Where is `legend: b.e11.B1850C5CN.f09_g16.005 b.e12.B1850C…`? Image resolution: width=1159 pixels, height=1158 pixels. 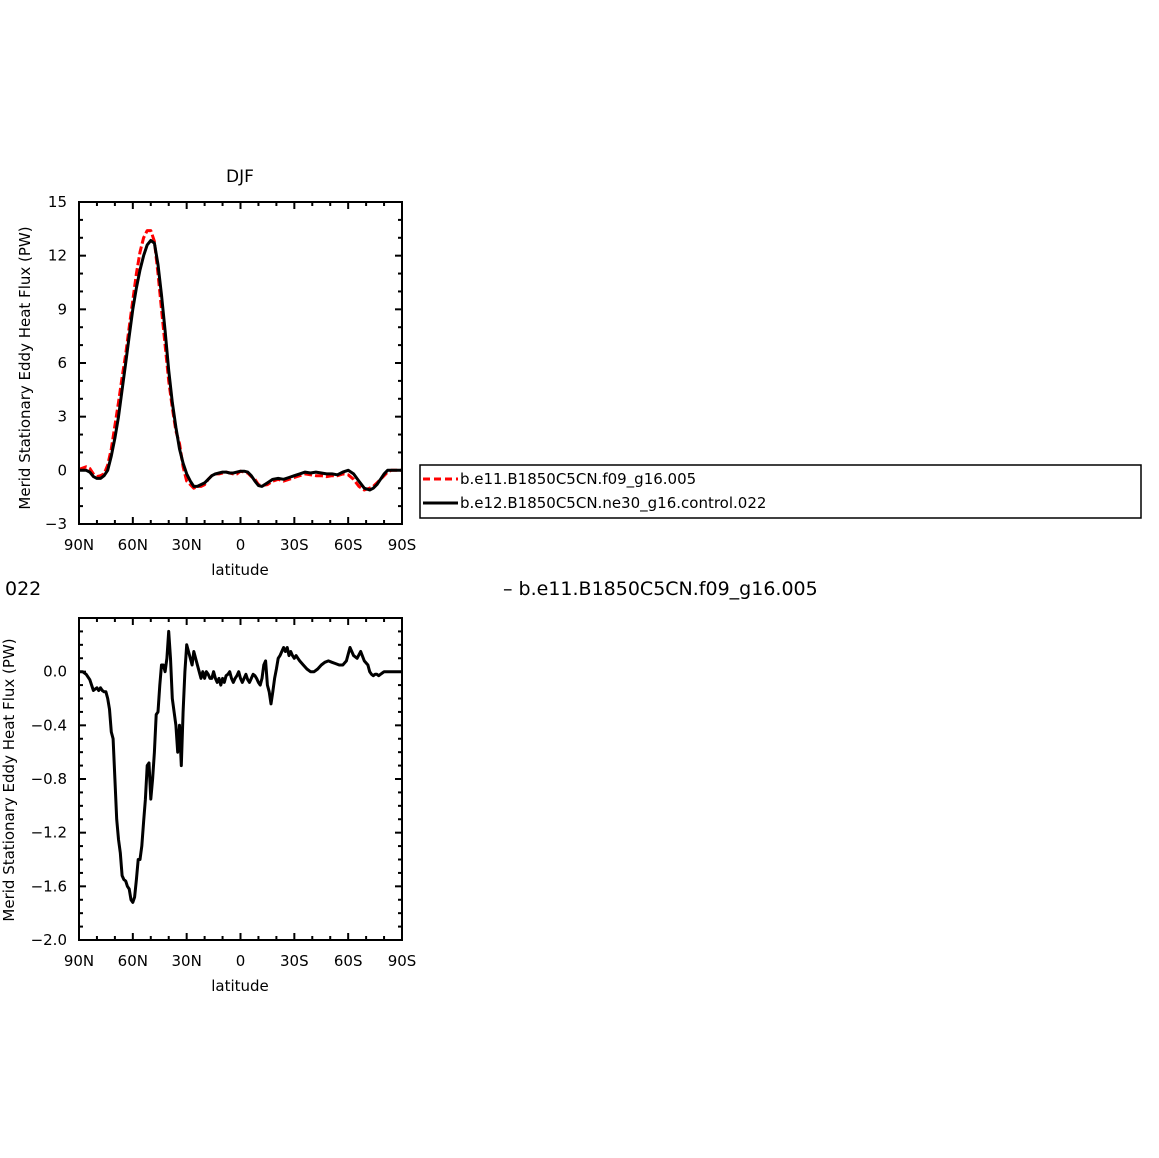 legend: b.e11.B1850C5CN.f09_g16.005 b.e12.B1850C… is located at coordinates (780, 491).